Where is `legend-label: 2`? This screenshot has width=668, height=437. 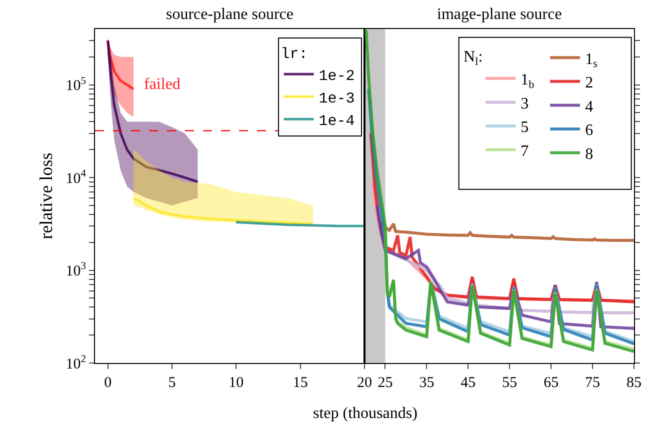
legend-label: 2 is located at coordinates (589, 83).